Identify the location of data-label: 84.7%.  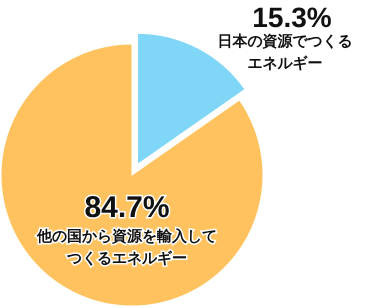
(127, 207).